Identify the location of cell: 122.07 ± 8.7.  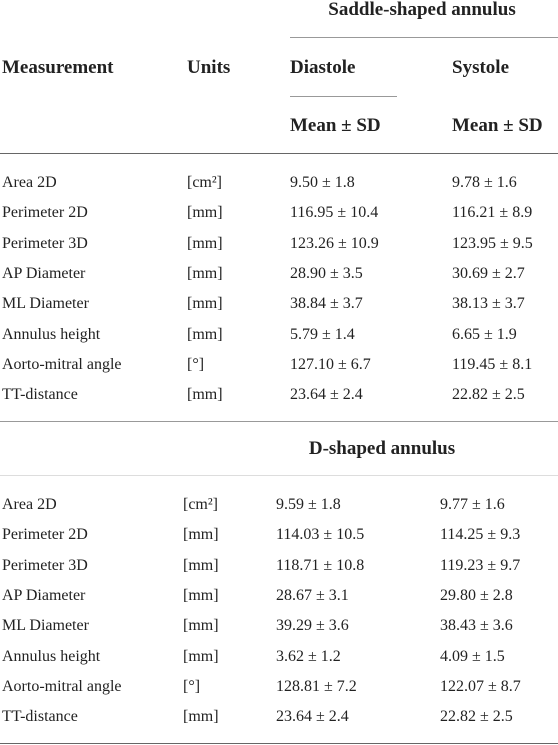
(480, 686).